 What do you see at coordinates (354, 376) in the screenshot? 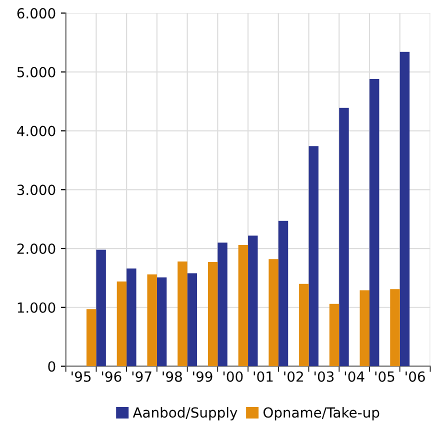
I see `x-tick-label: '04` at bounding box center [354, 376].